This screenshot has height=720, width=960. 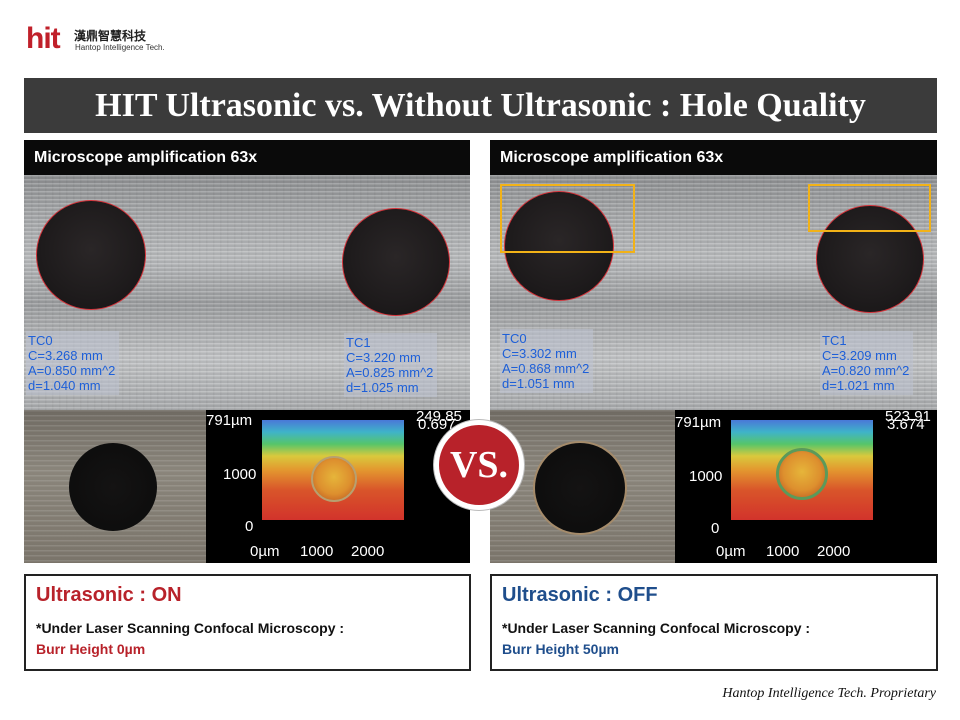 I want to click on vs-badge: VS., so click(x=479, y=465).